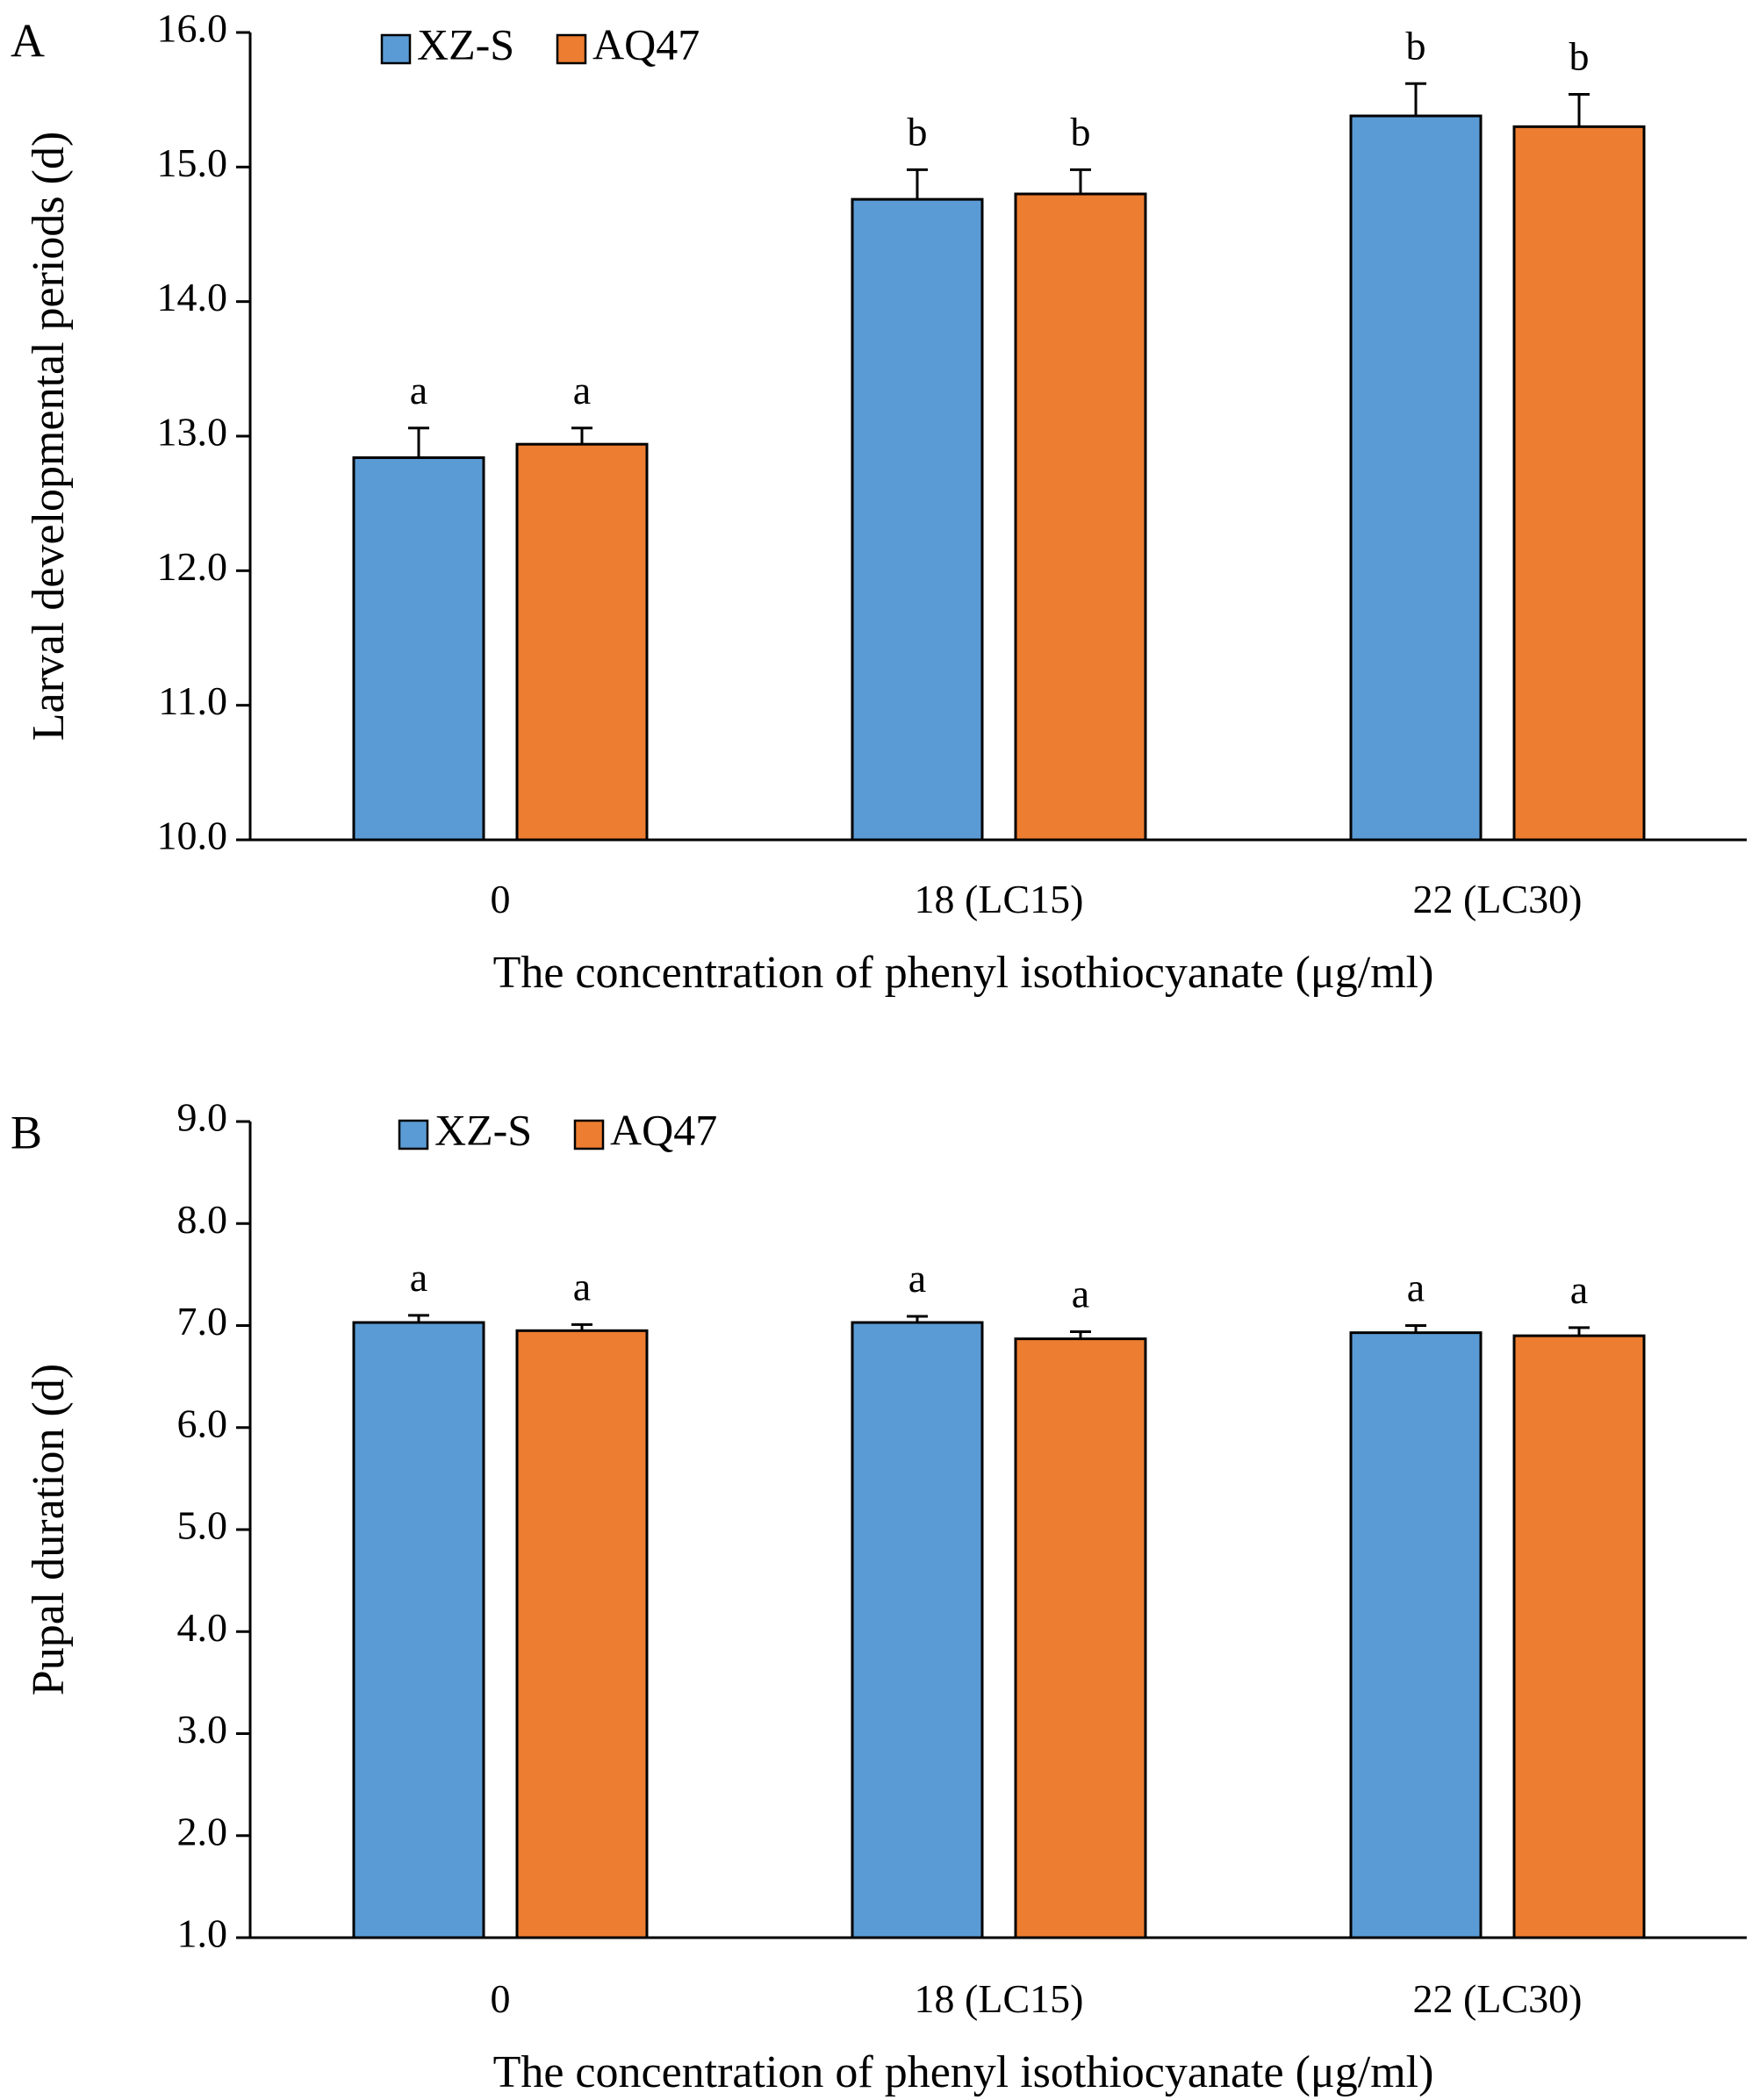 The image size is (1752, 2100). I want to click on y-axis-title: Larval developmental periods (d), so click(49, 437).